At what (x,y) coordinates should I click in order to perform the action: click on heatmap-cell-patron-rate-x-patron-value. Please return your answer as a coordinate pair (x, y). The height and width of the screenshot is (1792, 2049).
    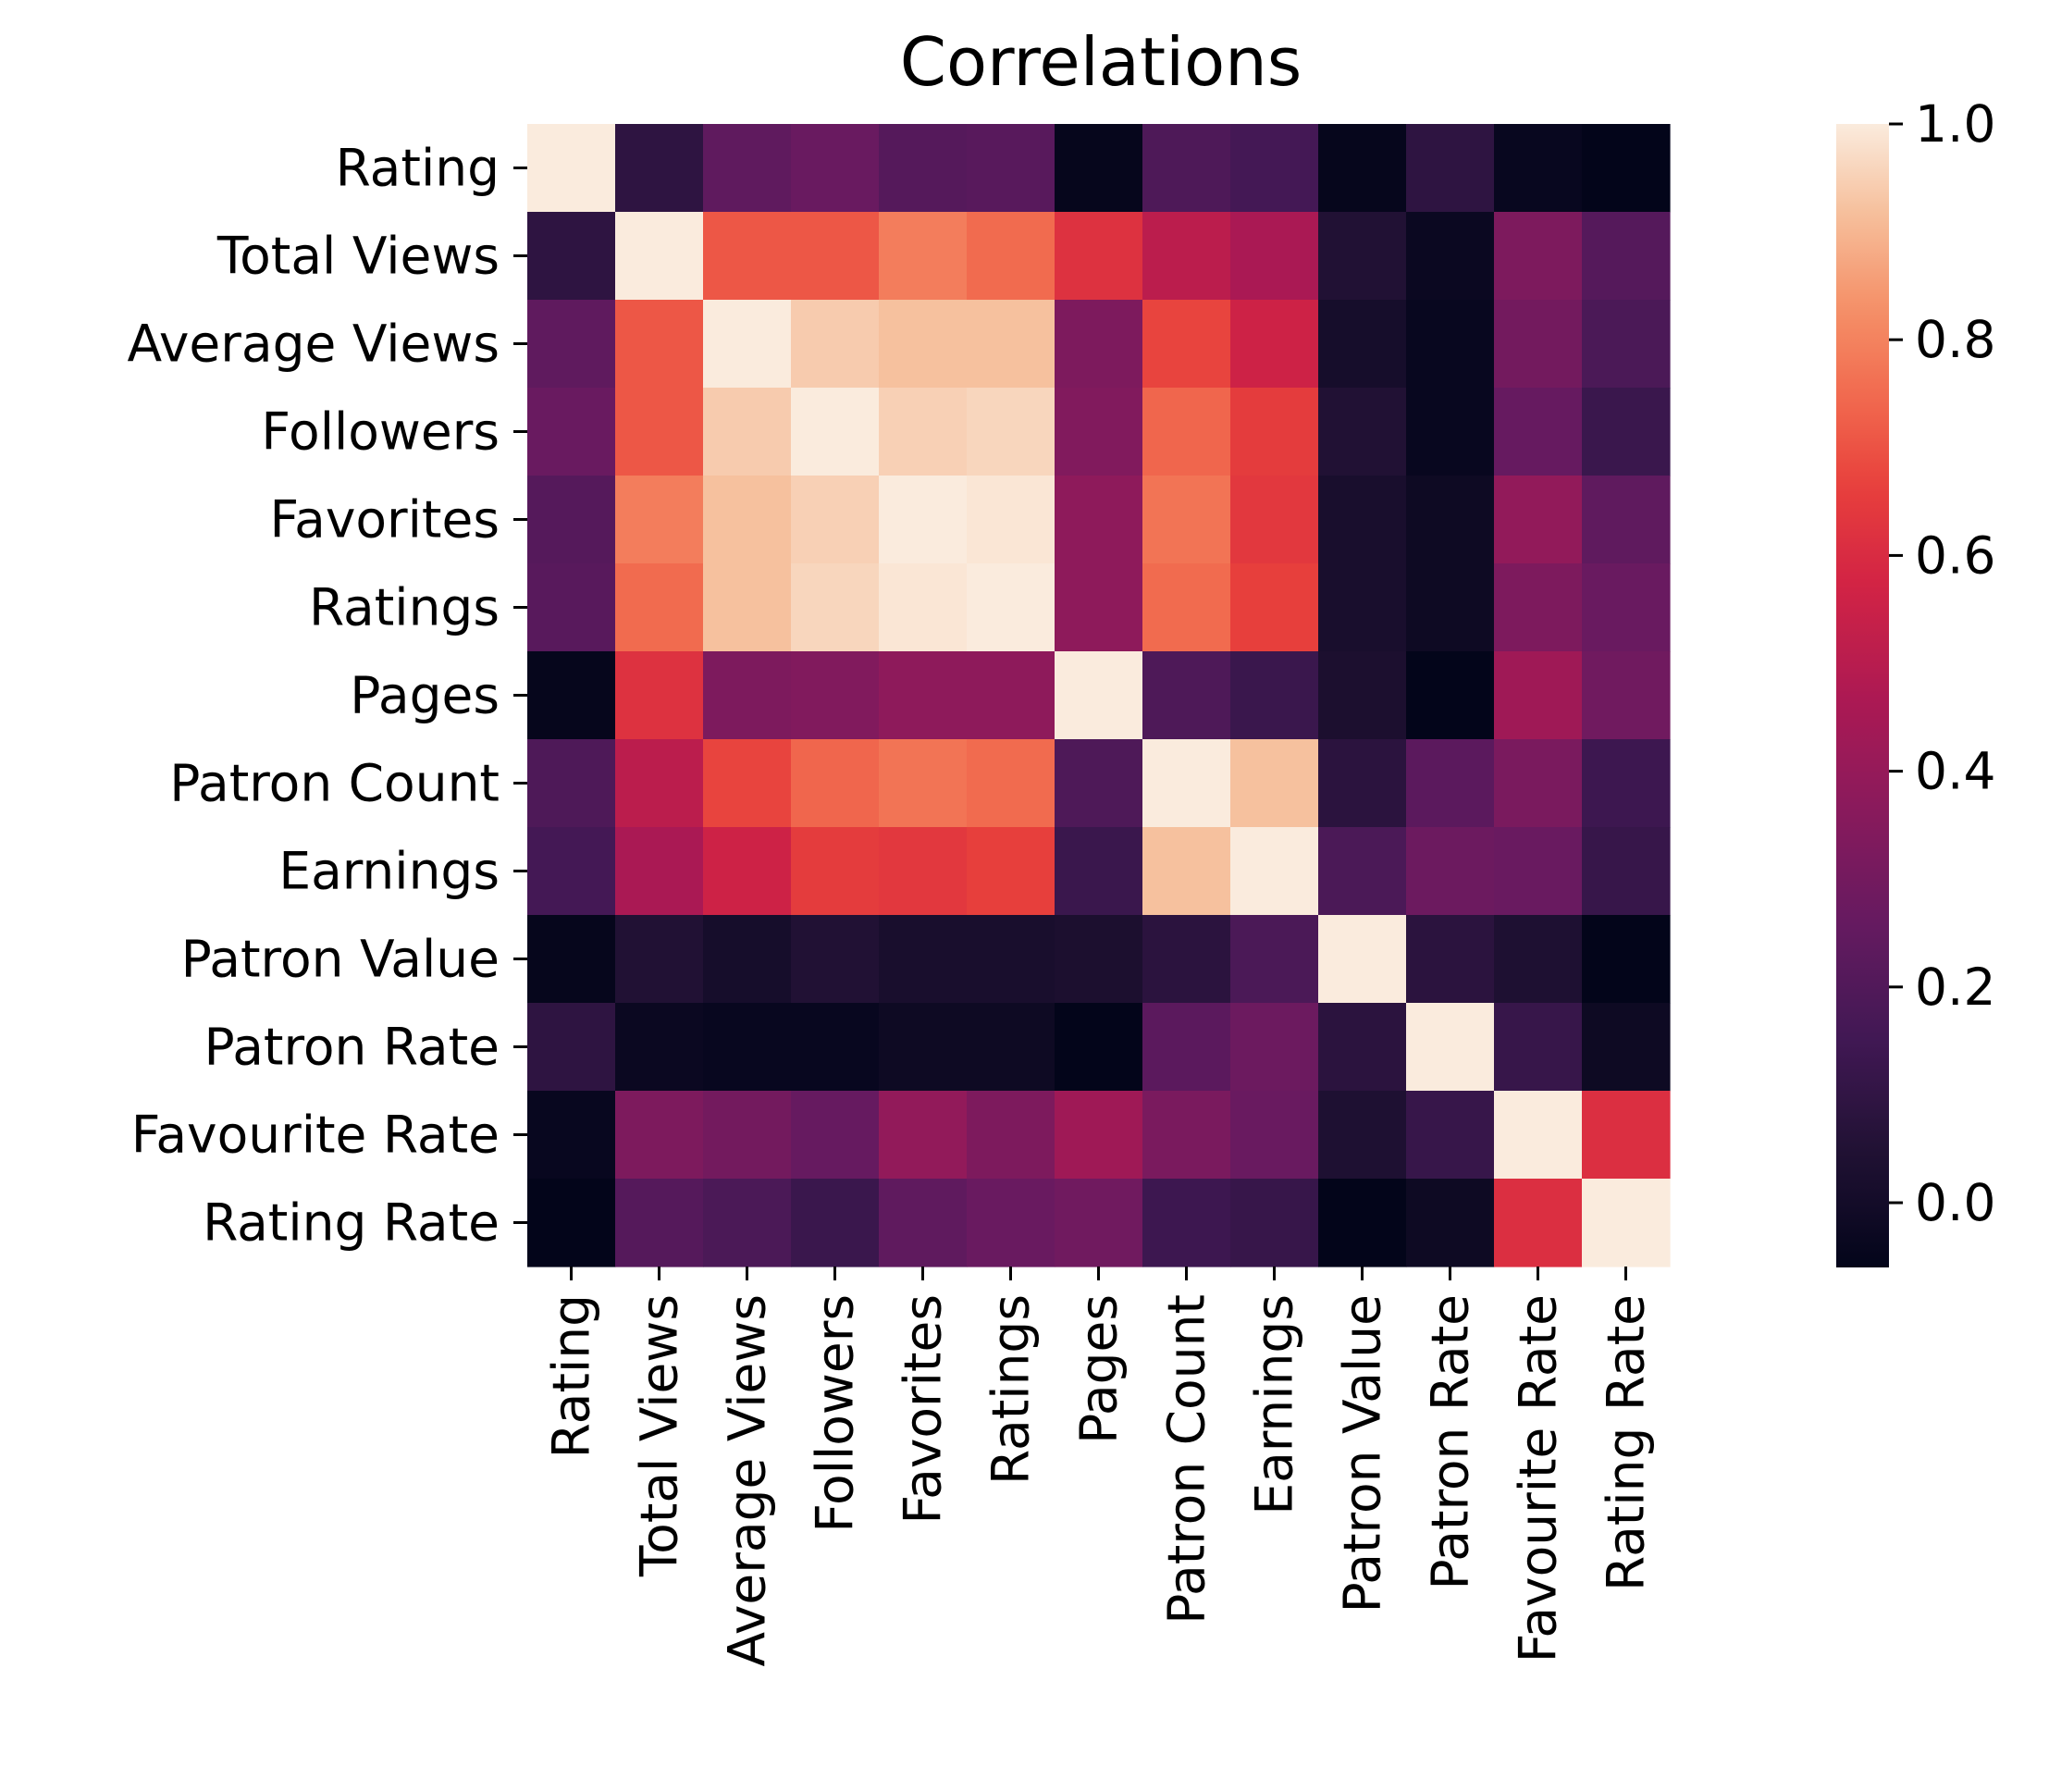
    Looking at the image, I should click on (1362, 1048).